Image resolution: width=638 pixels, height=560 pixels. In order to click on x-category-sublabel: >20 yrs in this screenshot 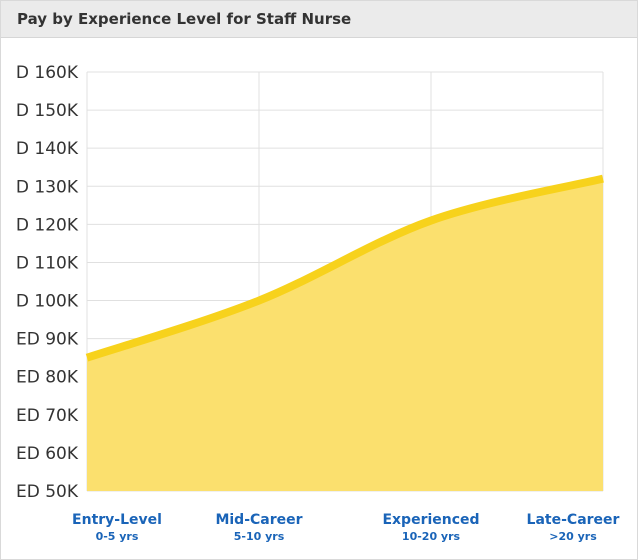, I will do `click(573, 536)`.